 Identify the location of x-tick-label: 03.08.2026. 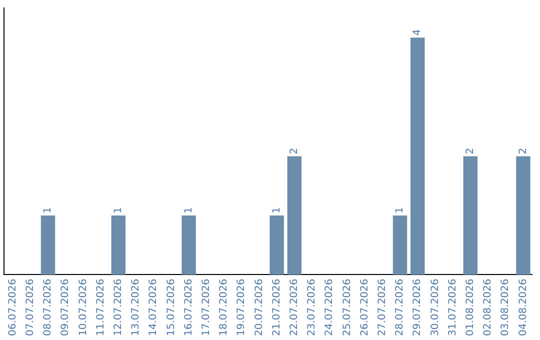
(506, 307).